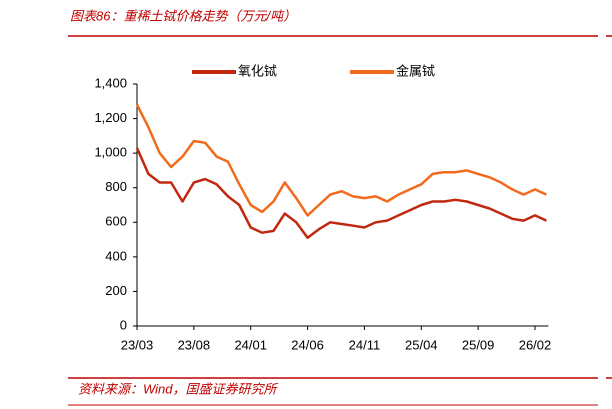 Image resolution: width=612 pixels, height=409 pixels. I want to click on source-note: 资料来源：Wind，国盛证券研究所, so click(178, 388).